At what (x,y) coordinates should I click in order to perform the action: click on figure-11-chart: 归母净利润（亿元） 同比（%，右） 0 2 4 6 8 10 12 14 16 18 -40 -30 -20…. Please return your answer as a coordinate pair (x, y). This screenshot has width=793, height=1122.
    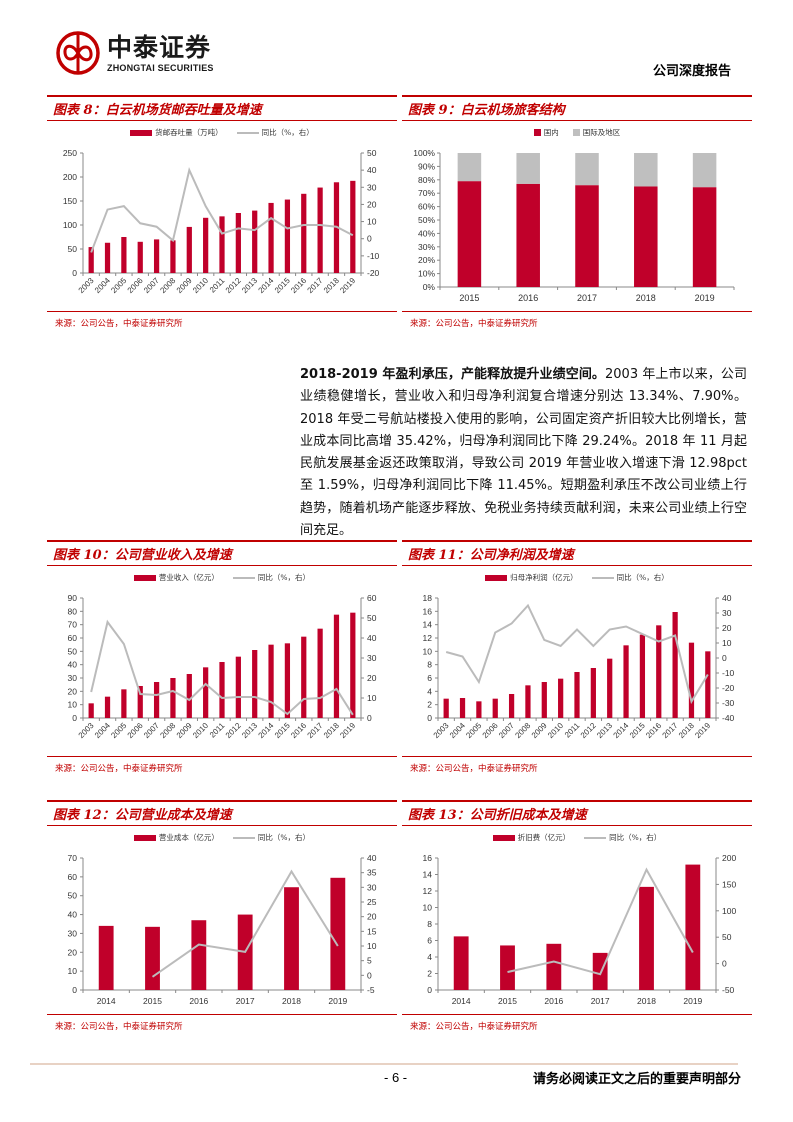
    Looking at the image, I should click on (577, 661).